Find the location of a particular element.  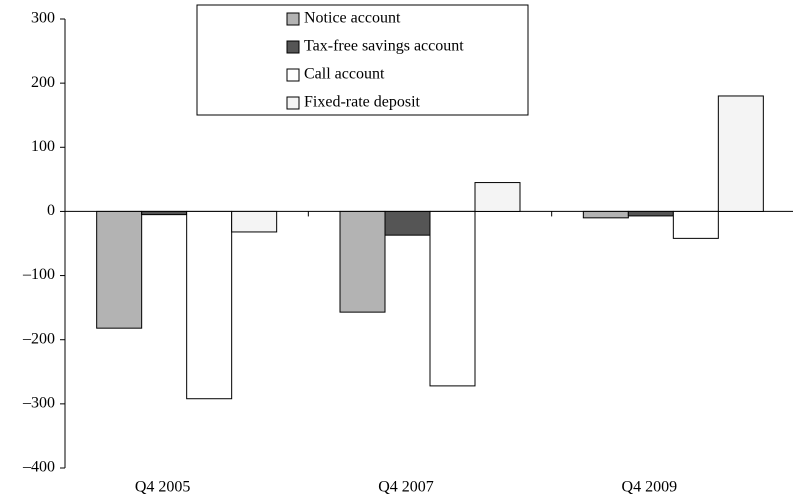

y-tick-label: –400 is located at coordinates (38, 467).